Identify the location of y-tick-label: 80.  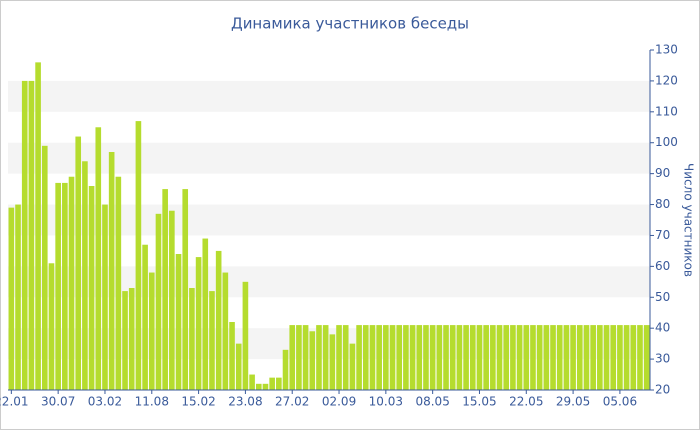
(662, 204).